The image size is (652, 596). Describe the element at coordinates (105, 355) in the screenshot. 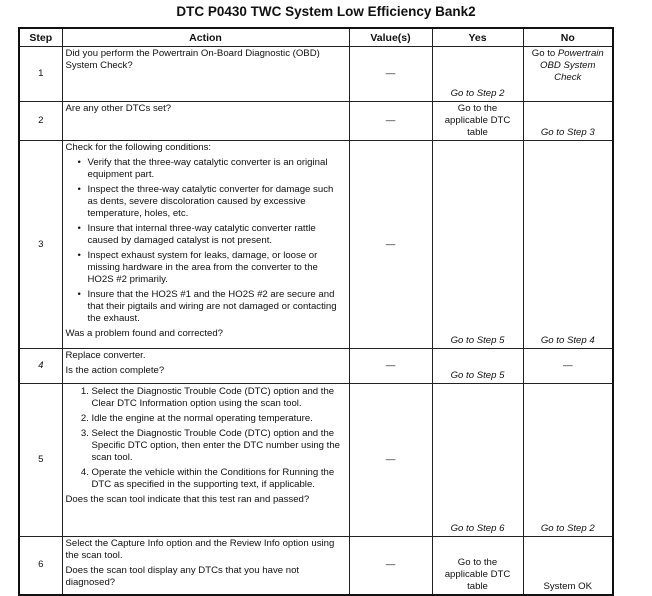

I see `action-text: Replace converter.` at that location.